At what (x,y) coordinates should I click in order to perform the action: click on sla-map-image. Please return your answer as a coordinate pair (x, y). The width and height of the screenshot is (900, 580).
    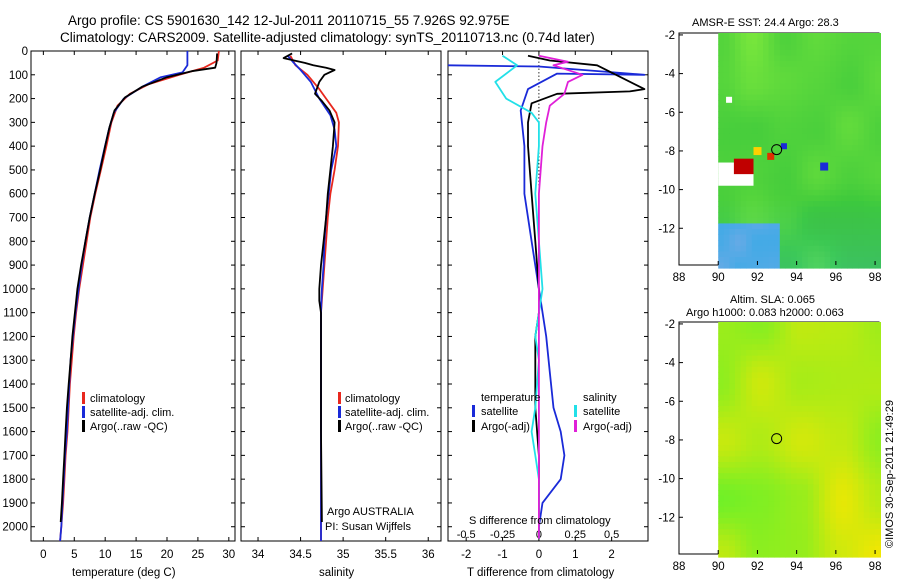
    Looking at the image, I should click on (799, 440).